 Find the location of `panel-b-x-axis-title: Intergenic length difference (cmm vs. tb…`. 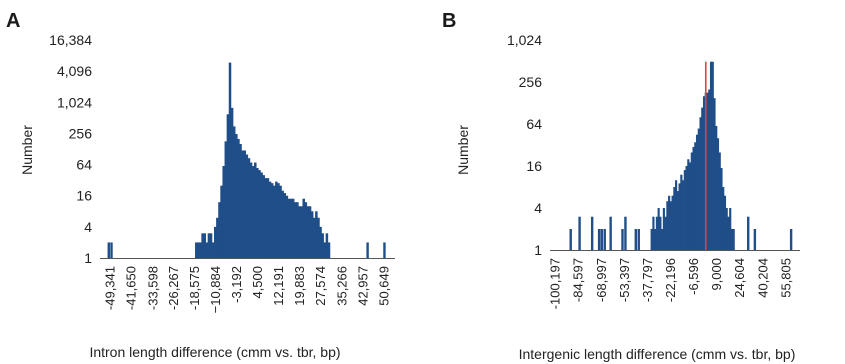

panel-b-x-axis-title: Intergenic length difference (cmm vs. tb… is located at coordinates (657, 354).